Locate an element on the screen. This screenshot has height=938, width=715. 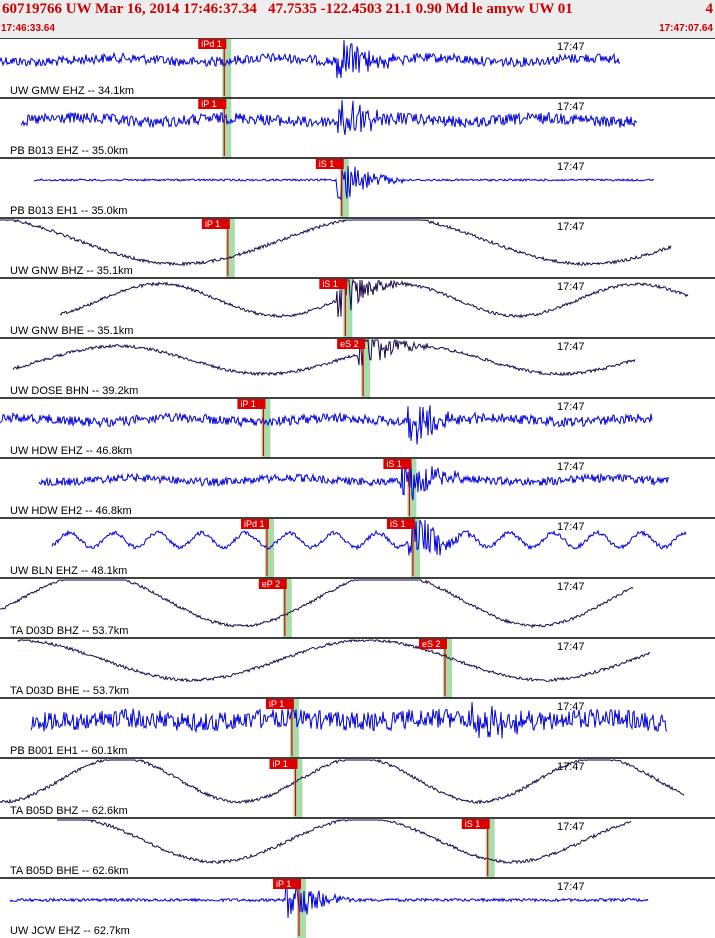
trace-label: UW GNW BHZ -- 35.1km is located at coordinates (71, 271).